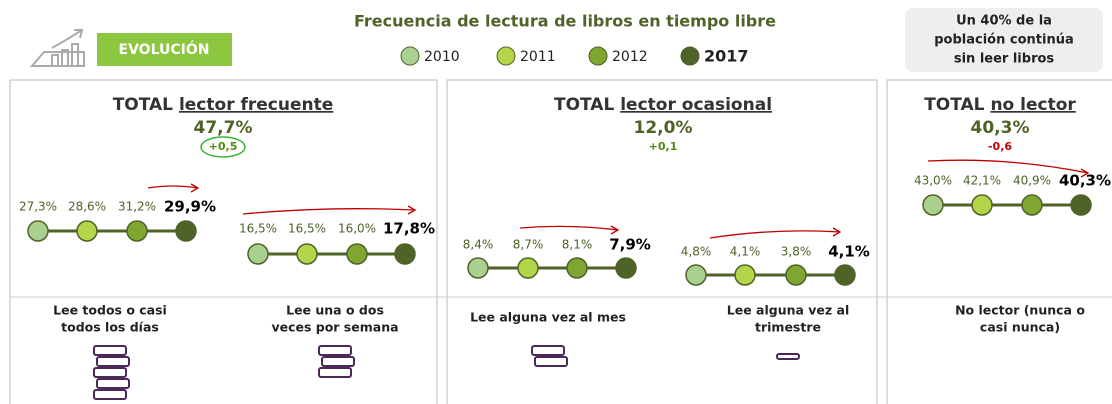 The image size is (1112, 404). I want to click on chart-icon, so click(57, 48).